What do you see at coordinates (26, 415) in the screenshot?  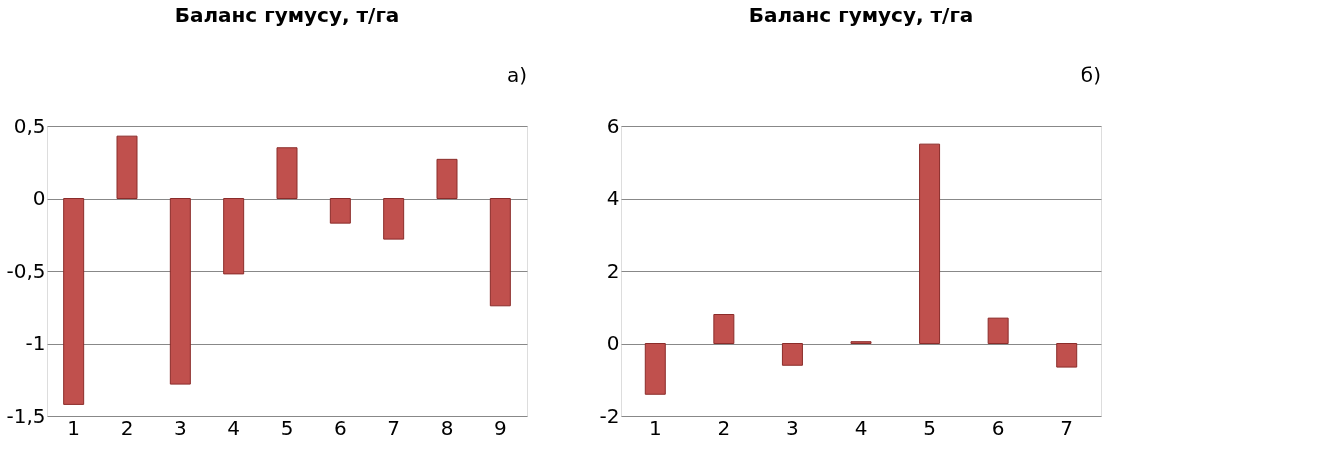 I see `y-tick-label: -1,5` at bounding box center [26, 415].